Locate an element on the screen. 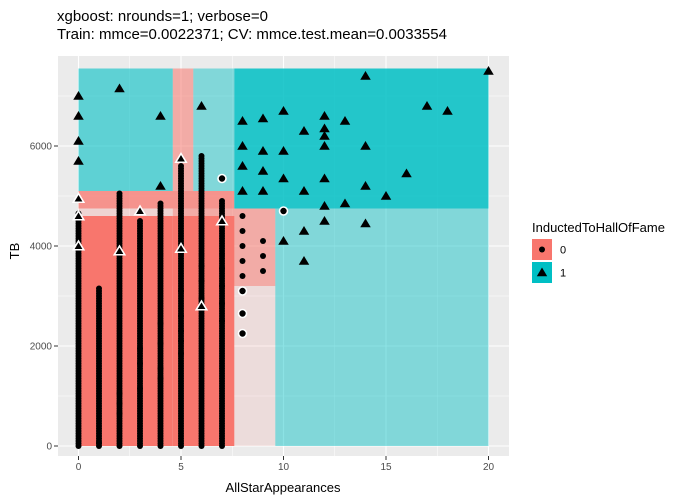 The image size is (700, 500). x-axis: 0 5 10 15 20 is located at coordinates (285, 464).